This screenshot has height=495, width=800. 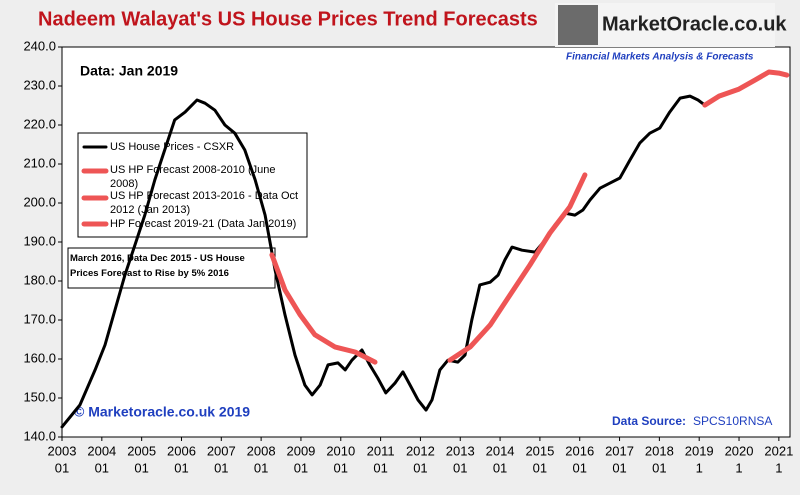 What do you see at coordinates (172, 147) in the screenshot?
I see `legend-label: US House Prices - CSXR` at bounding box center [172, 147].